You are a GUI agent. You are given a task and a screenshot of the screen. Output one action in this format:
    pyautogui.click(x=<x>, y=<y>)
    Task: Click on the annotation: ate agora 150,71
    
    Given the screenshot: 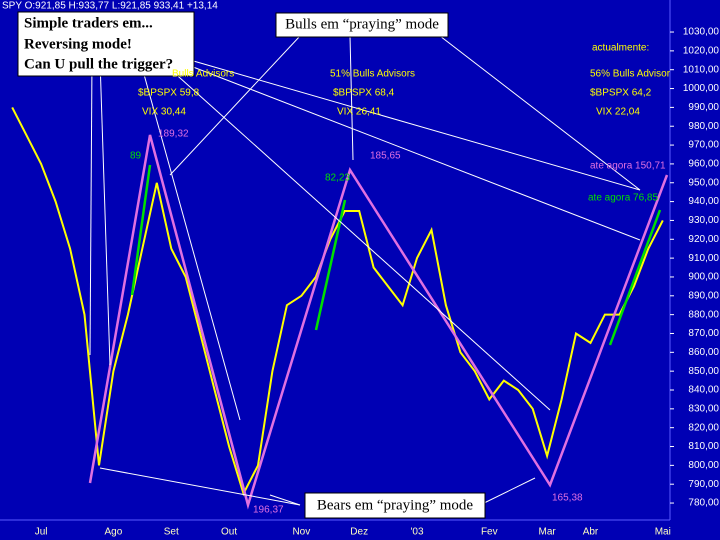 What is the action you would take?
    pyautogui.click(x=628, y=166)
    